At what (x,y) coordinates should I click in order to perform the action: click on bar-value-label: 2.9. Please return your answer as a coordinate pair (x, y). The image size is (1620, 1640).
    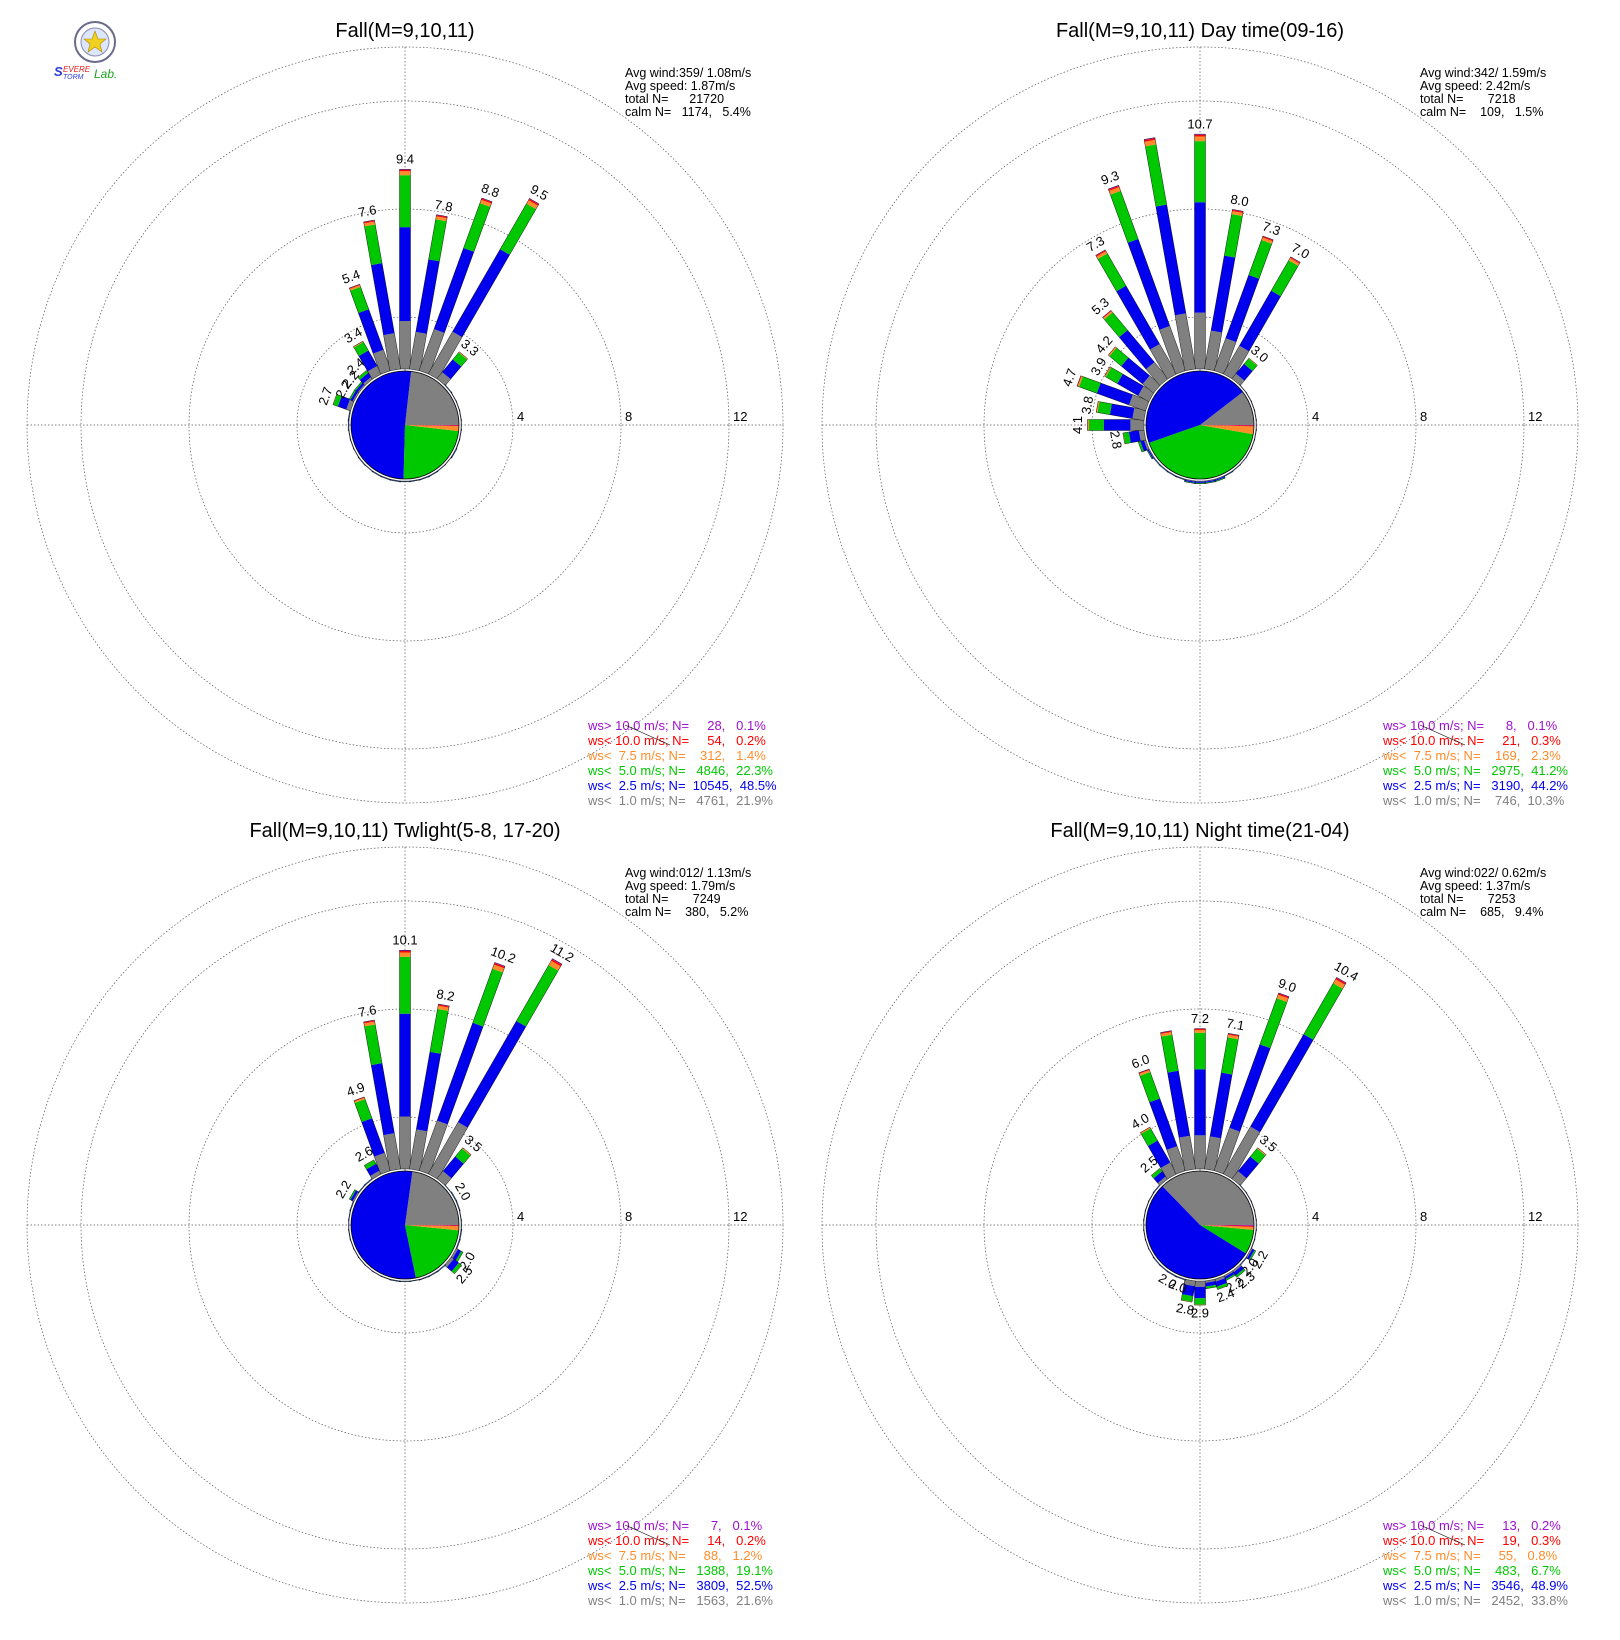
    Looking at the image, I should click on (1200, 1312).